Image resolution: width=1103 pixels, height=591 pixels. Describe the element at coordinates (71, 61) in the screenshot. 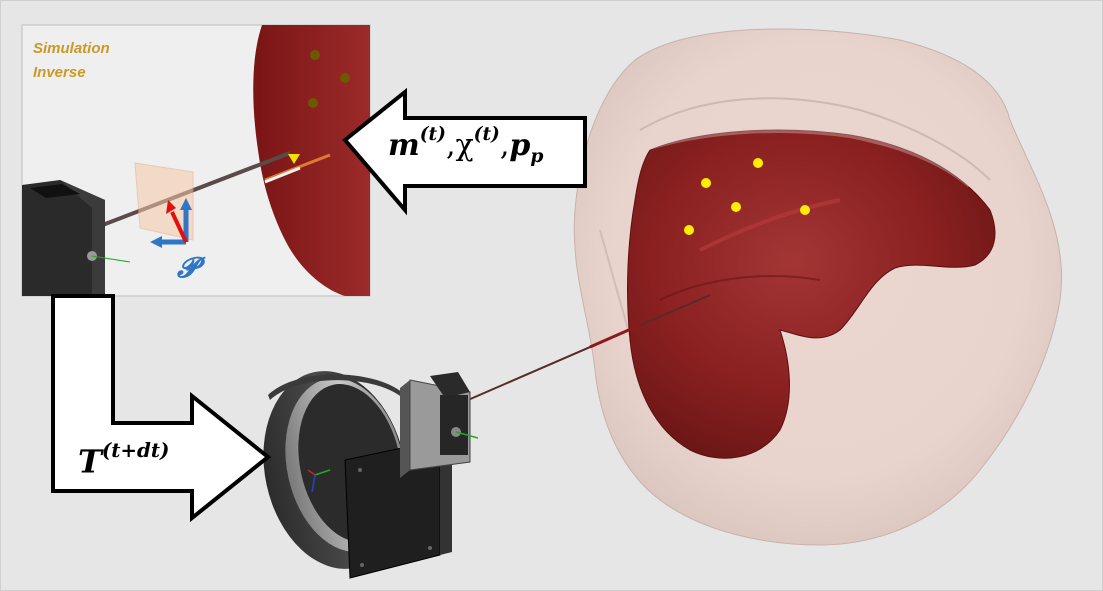

I see `inset-title: Simulation Inverse` at that location.